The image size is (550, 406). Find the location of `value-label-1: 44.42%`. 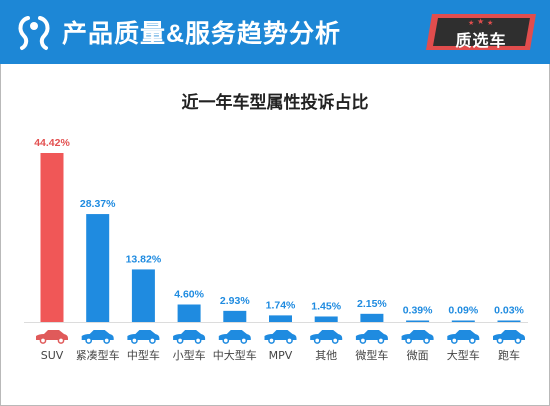

value-label-1: 44.42% is located at coordinates (52, 143).